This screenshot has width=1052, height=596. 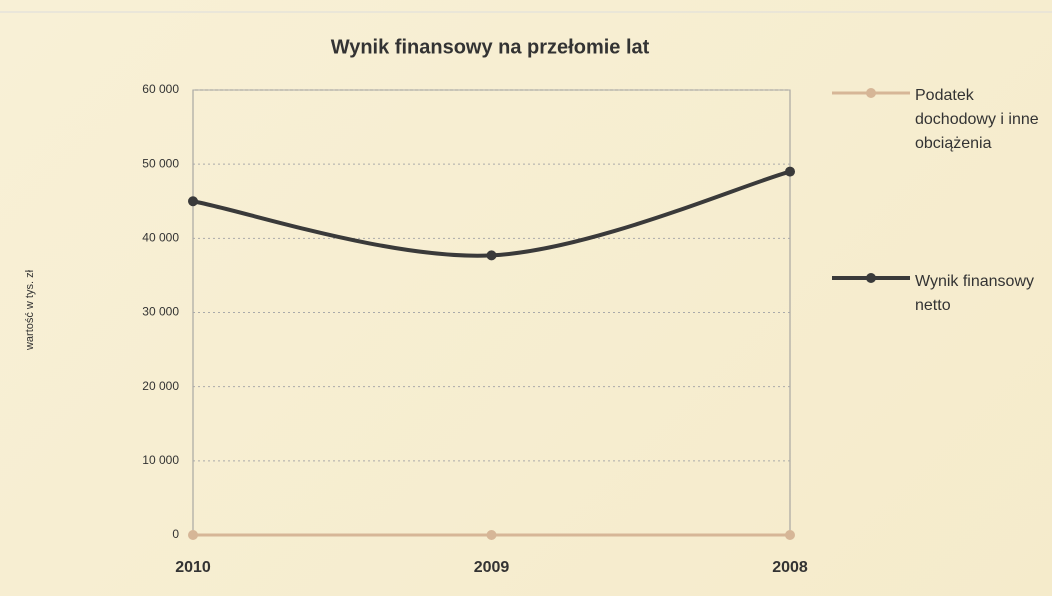 What do you see at coordinates (790, 567) in the screenshot?
I see `x-tick-label: 2008` at bounding box center [790, 567].